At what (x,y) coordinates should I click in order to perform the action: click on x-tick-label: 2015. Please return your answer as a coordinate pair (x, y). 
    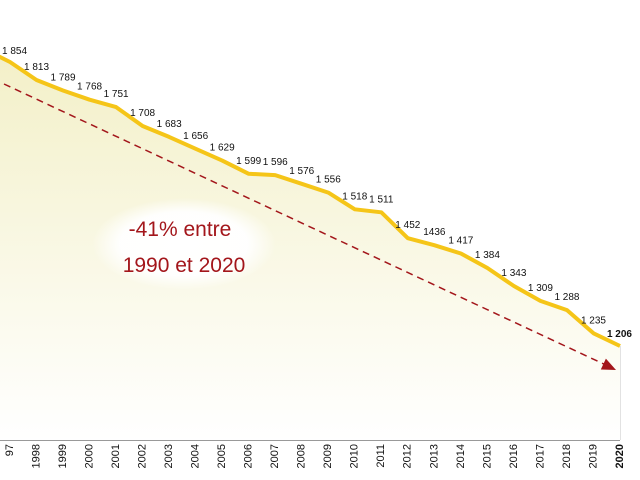
    Looking at the image, I should click on (487, 456).